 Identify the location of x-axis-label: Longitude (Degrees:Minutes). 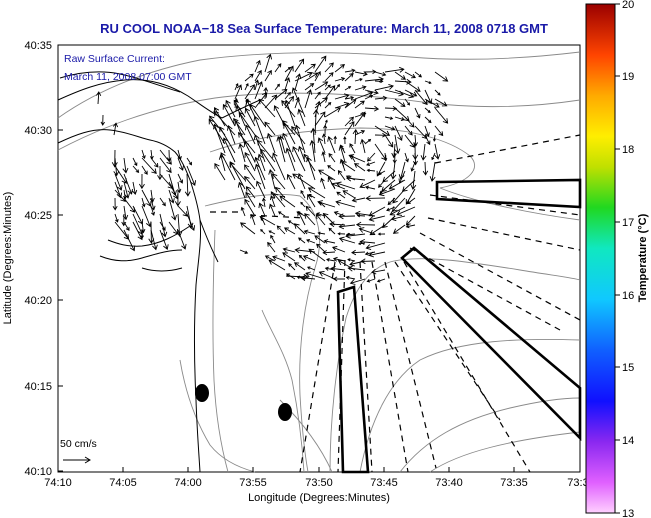
(319, 498).